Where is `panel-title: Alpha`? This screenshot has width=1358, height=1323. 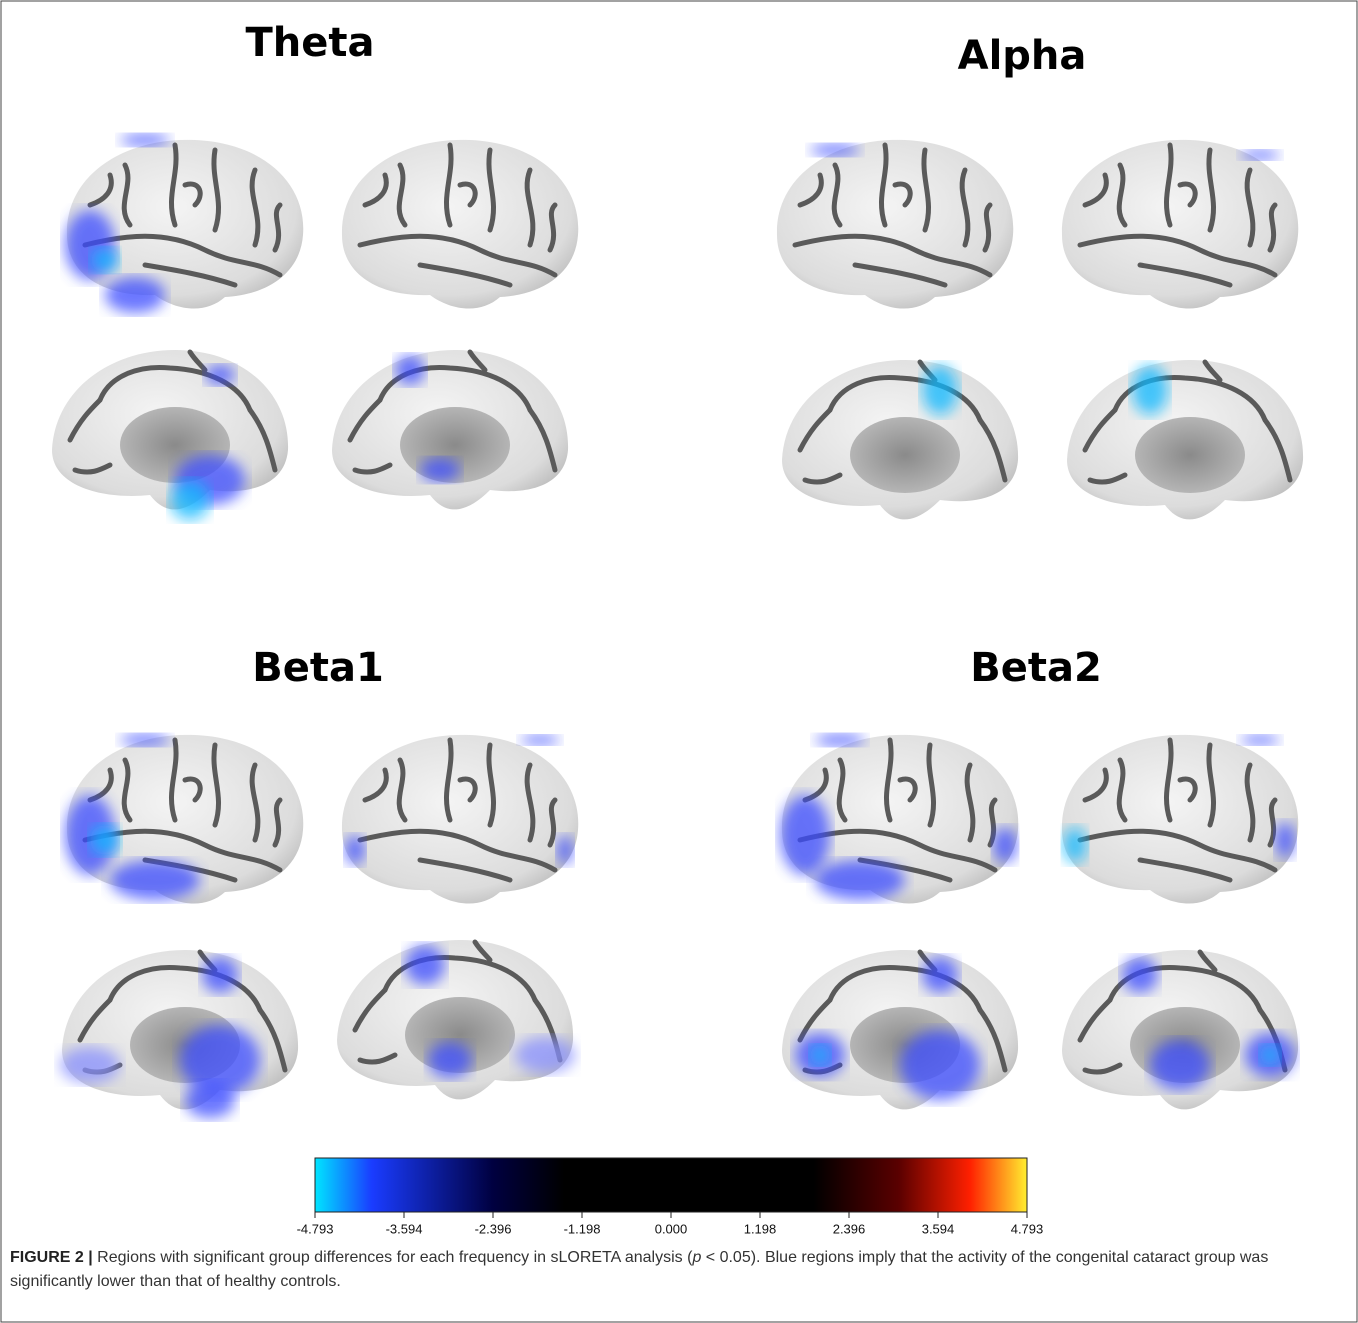 panel-title: Alpha is located at coordinates (1022, 56).